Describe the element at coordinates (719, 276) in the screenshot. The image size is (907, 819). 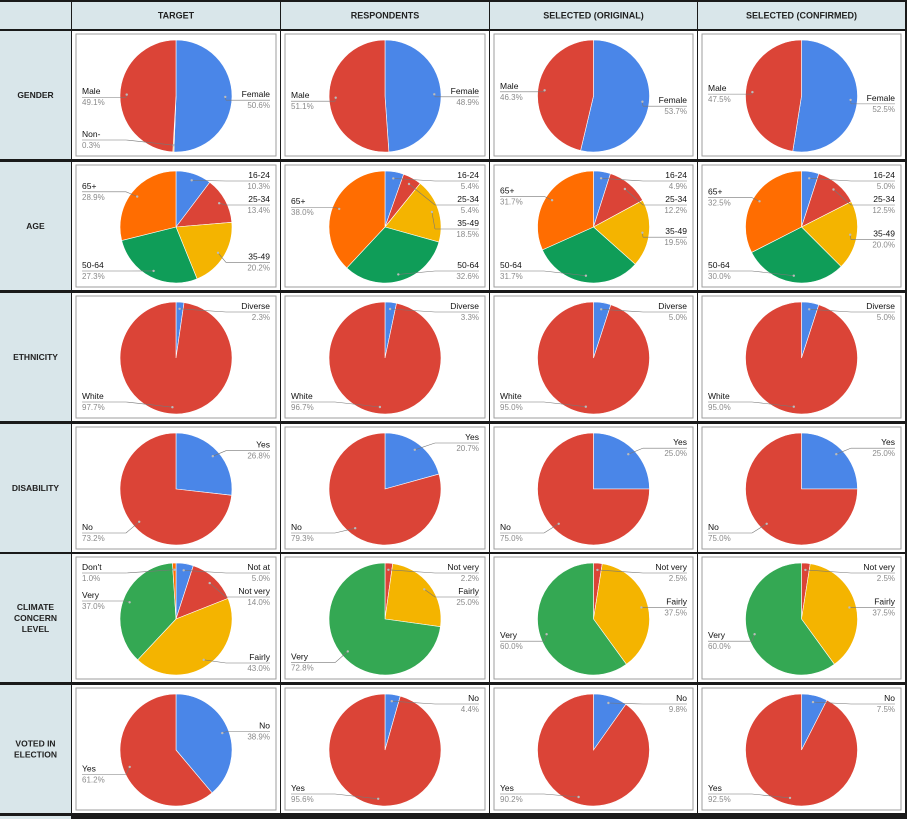
I see `slice-percent: 30.0%` at that location.